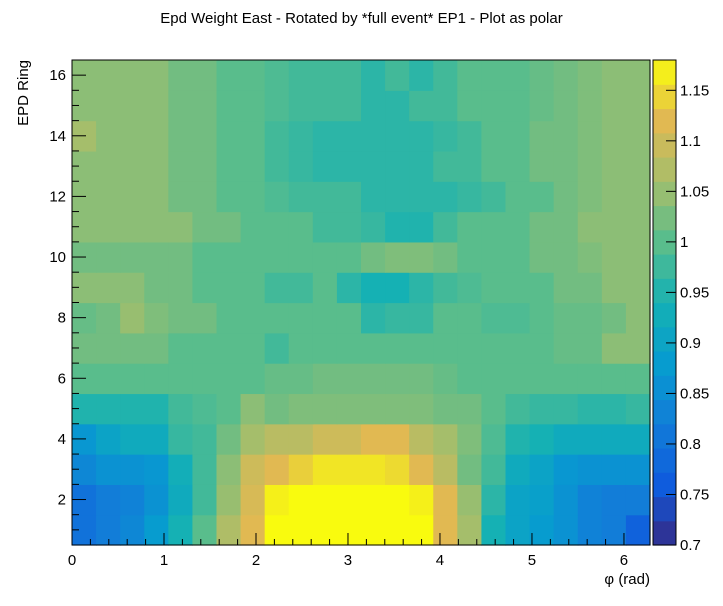  Describe the element at coordinates (57, 196) in the screenshot. I see `y-tick-label: 12` at that location.